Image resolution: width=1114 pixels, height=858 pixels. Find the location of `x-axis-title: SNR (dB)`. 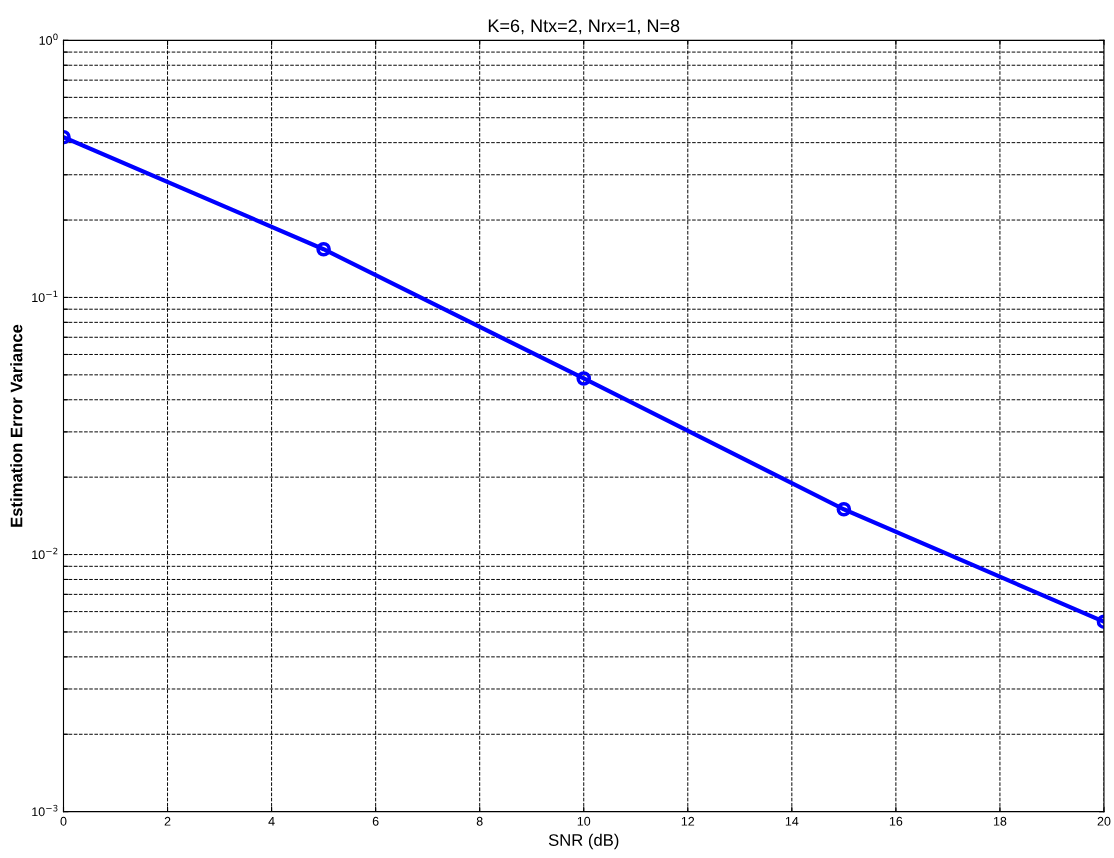

x-axis-title: SNR (dB) is located at coordinates (583, 841).